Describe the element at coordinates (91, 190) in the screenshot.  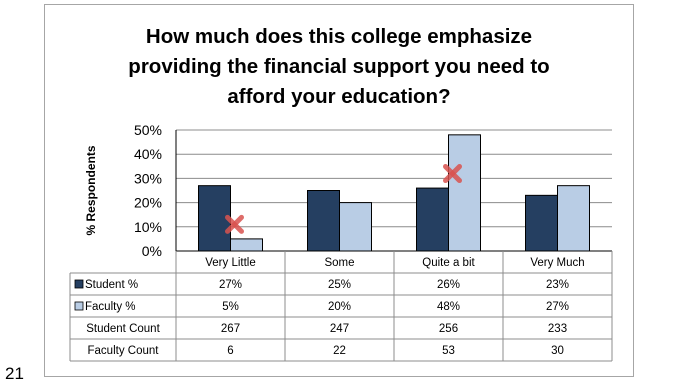
I see `y-axis-label: % Respondents` at that location.